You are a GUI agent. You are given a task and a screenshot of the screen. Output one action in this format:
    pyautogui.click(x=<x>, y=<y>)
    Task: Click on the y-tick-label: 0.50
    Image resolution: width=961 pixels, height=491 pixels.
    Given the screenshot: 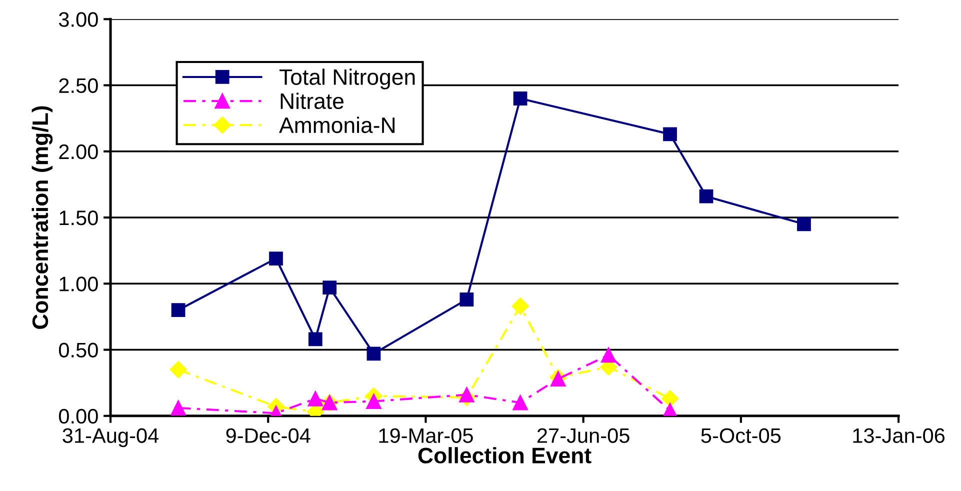 What is the action you would take?
    pyautogui.click(x=78, y=350)
    